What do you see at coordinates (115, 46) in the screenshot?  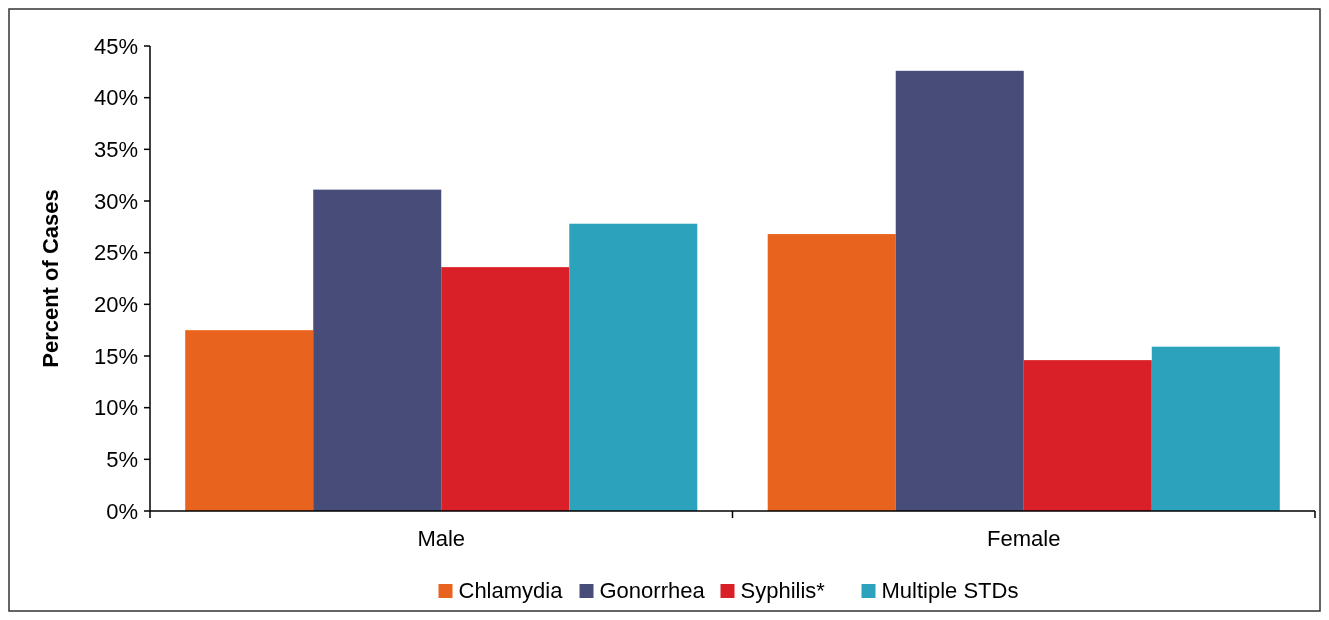 I see `y-tick-label: 45%` at bounding box center [115, 46].